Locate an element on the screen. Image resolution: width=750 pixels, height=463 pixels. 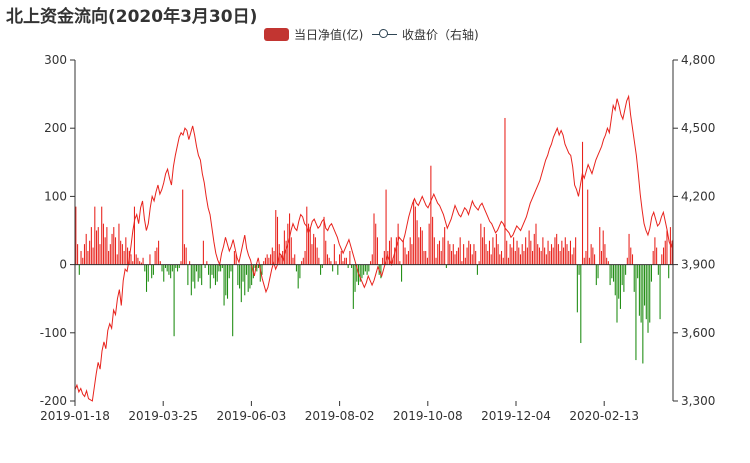
right-y-tick-label: 4,800 is located at coordinates (698, 60).